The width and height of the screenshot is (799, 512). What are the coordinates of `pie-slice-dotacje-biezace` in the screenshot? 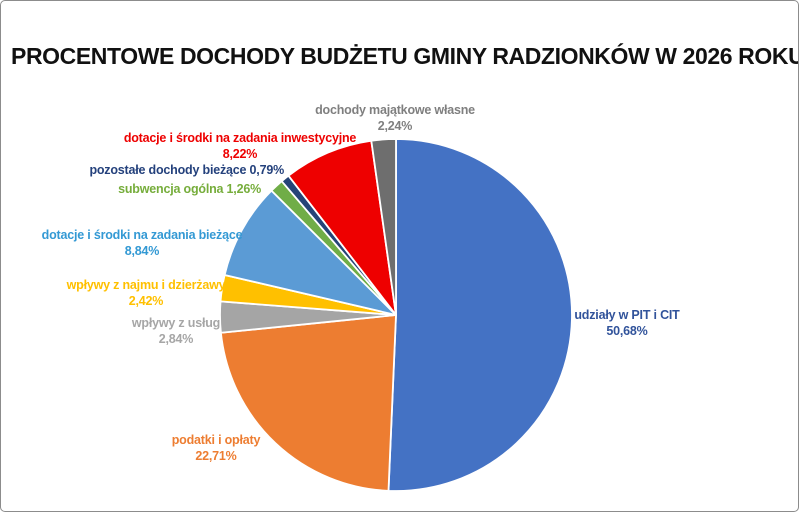 It's located at (310, 252).